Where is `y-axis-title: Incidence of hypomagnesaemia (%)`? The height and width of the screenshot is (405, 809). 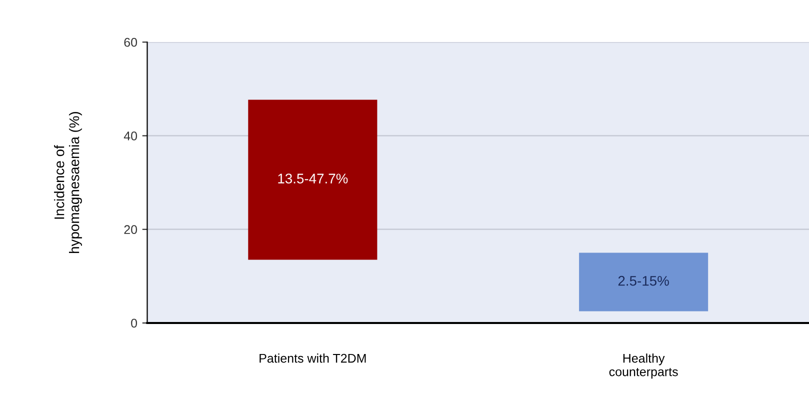
y-axis-title: Incidence of hypomagnesaemia (%) is located at coordinates (68, 182).